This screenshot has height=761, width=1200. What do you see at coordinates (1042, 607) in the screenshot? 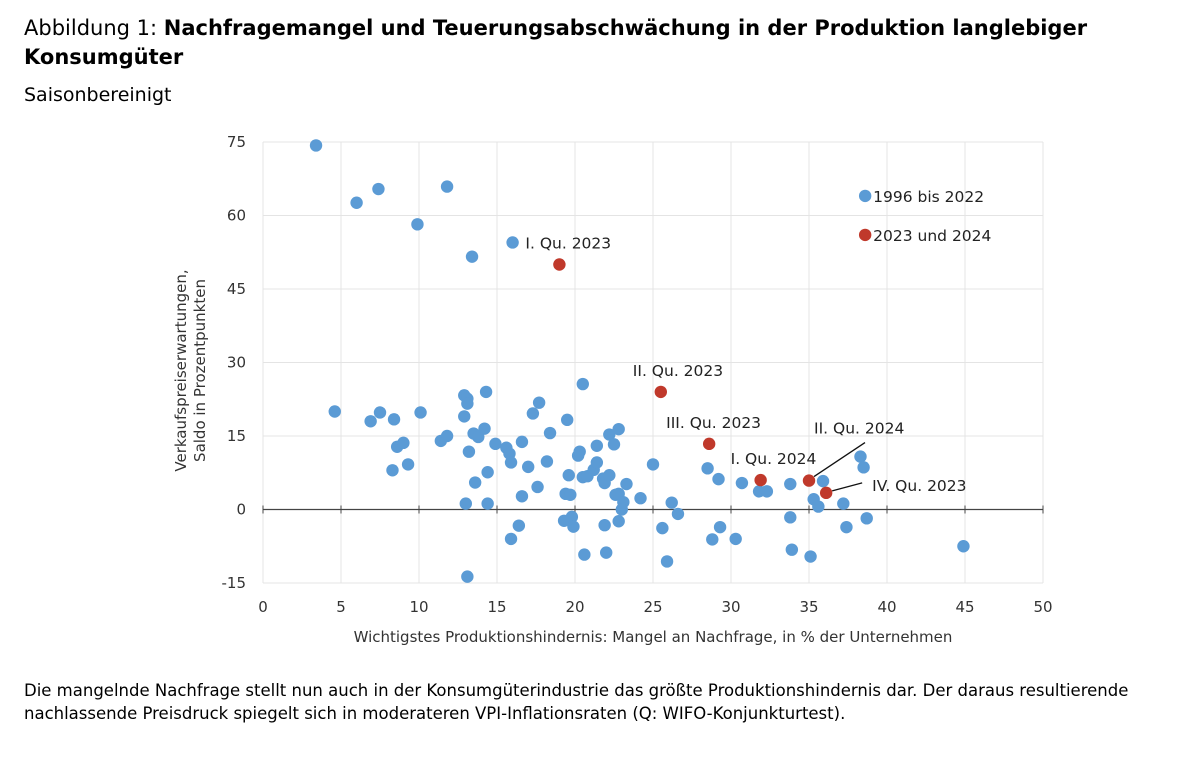
I see `x-tick-label: 50` at bounding box center [1042, 607].